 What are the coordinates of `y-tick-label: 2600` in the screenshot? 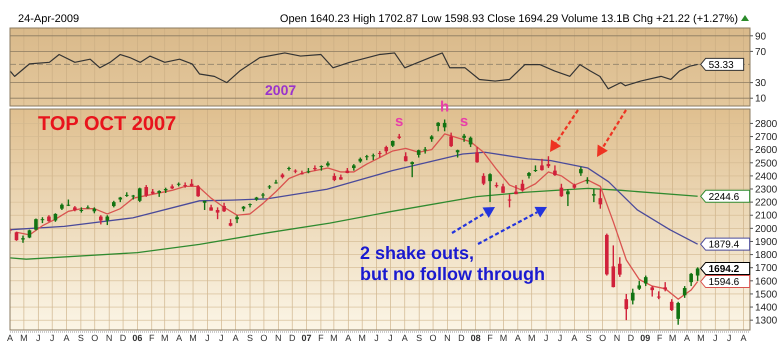 It's located at (766, 150).